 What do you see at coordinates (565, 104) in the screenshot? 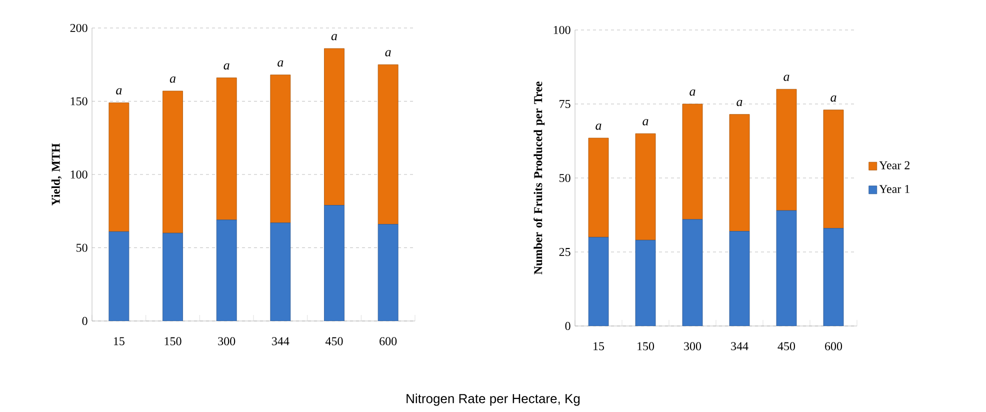
I see `y-tick-label: 75` at bounding box center [565, 104].